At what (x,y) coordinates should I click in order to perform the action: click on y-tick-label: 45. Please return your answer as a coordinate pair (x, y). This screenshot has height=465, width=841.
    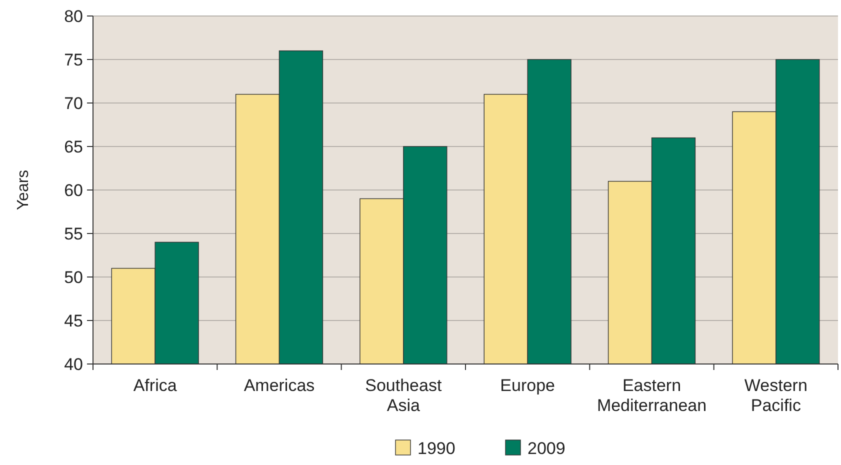
    Looking at the image, I should click on (73, 320).